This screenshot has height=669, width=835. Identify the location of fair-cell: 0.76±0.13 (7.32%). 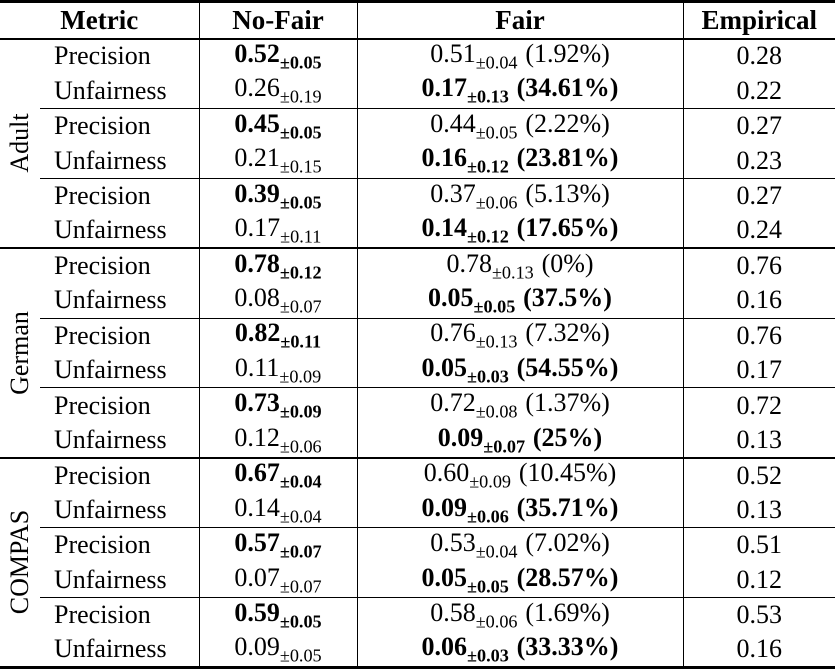
(520, 335).